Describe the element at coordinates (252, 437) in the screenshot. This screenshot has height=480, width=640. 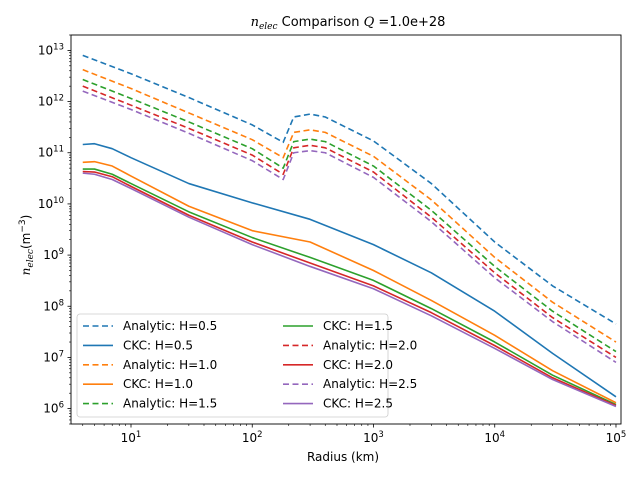
I see `x-tick-label: 102` at that location.